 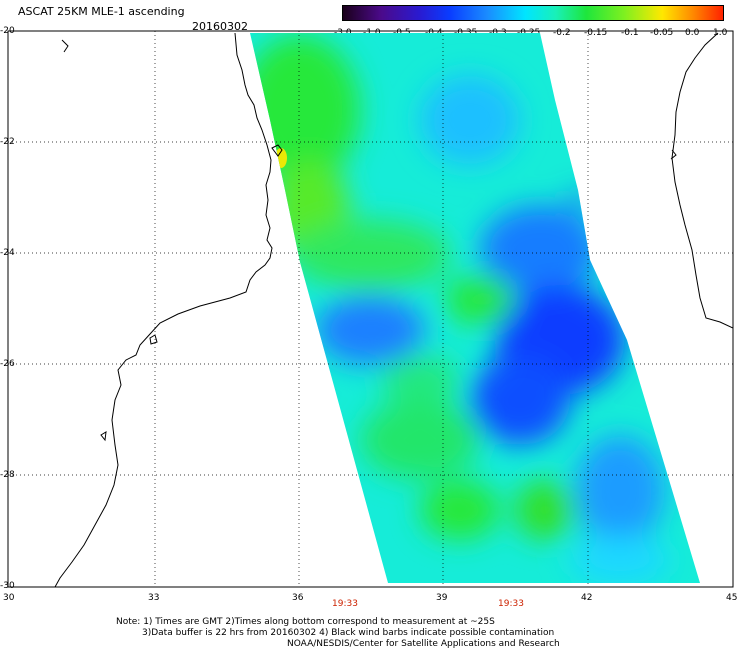 I want to click on colorbar-tick: -0.05, so click(x=662, y=33).